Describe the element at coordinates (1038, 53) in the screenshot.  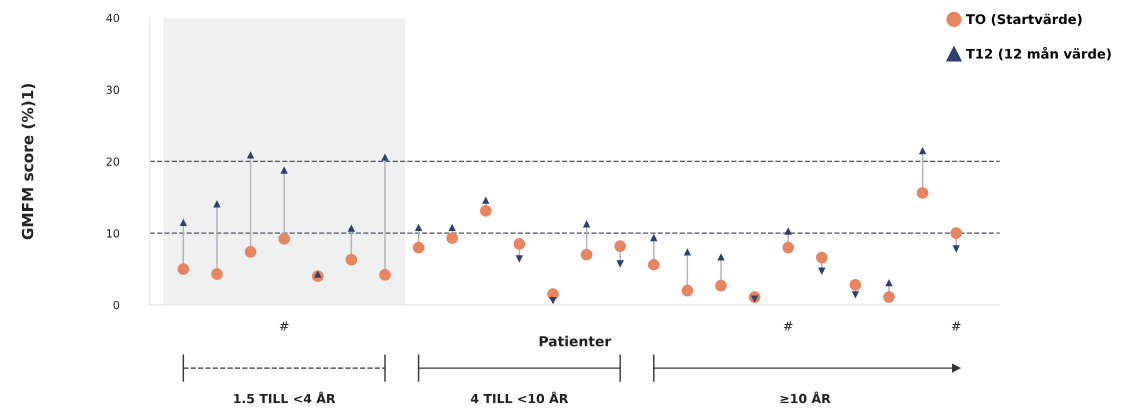
I see `legend-label: T12 (12 mån värde)` at that location.